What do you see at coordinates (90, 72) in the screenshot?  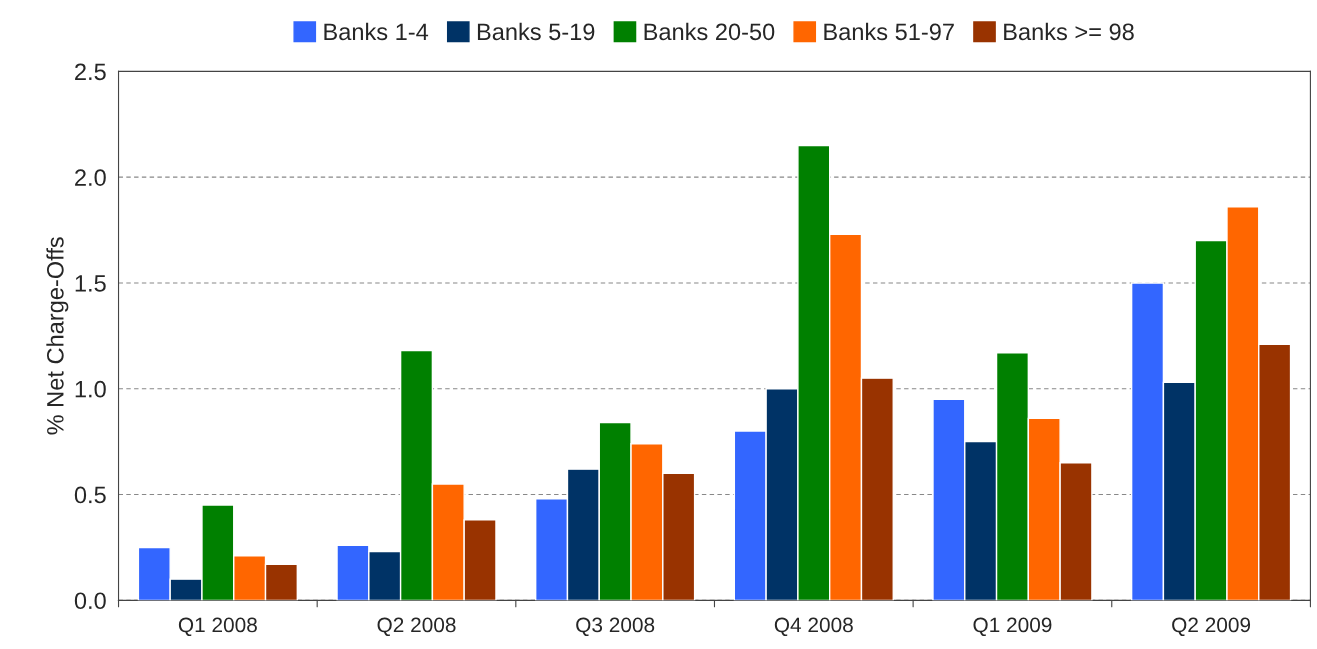 I see `y-tick-label: 2.5` at bounding box center [90, 72].